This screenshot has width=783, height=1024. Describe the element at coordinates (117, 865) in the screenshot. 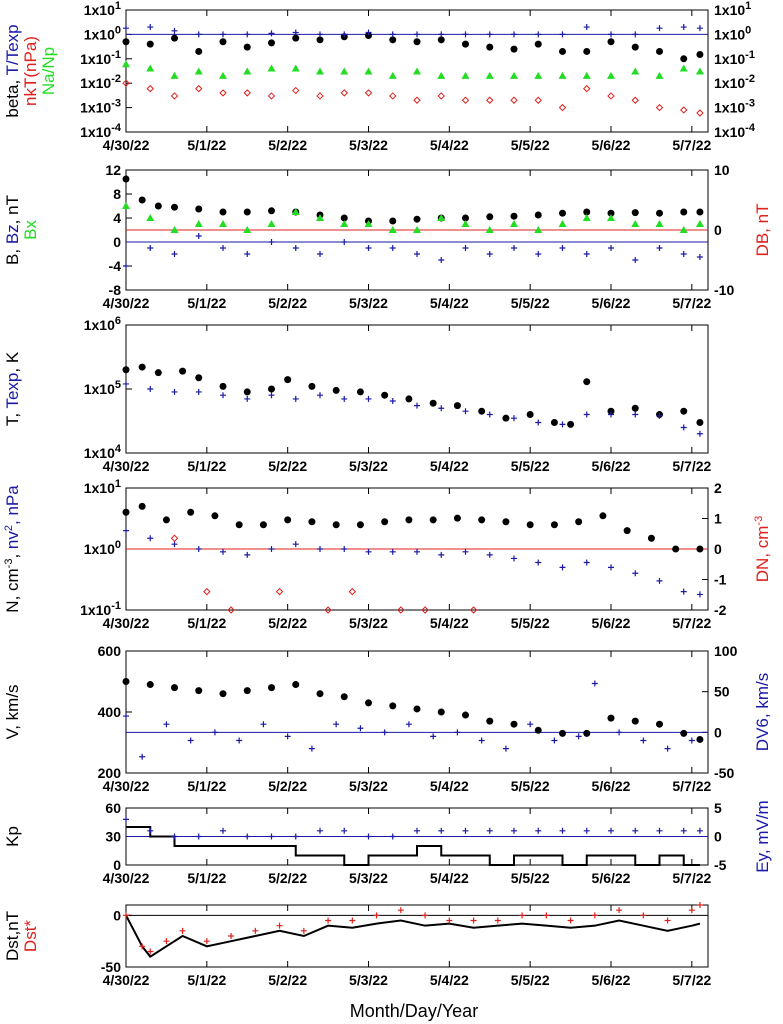

I see `y-tick-label: 0` at that location.